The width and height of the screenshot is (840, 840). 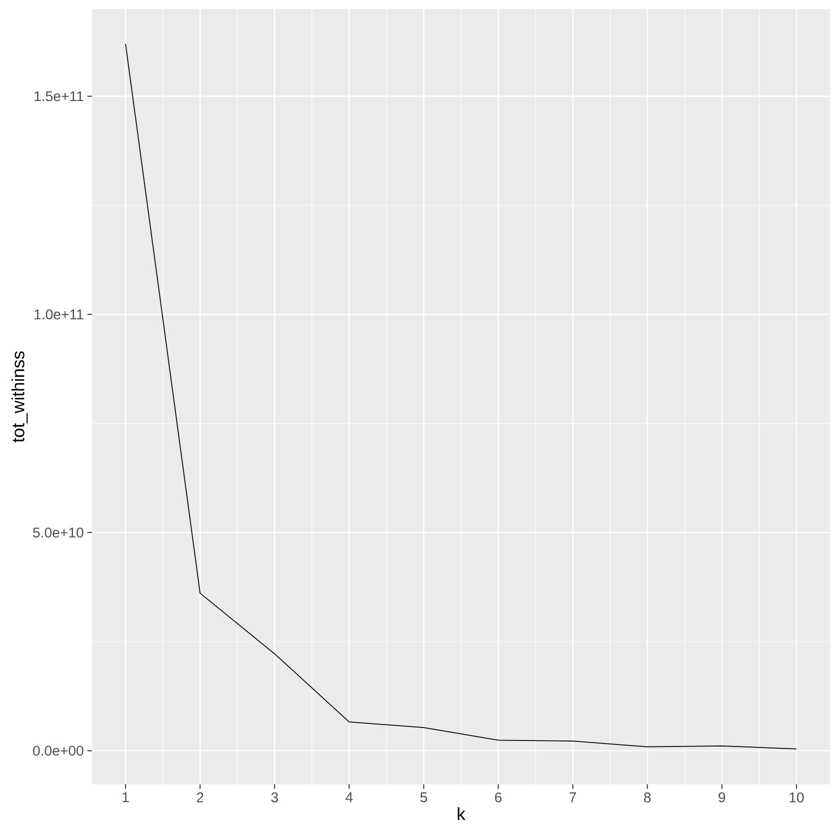 I want to click on x-tick-label: 6, so click(x=498, y=797).